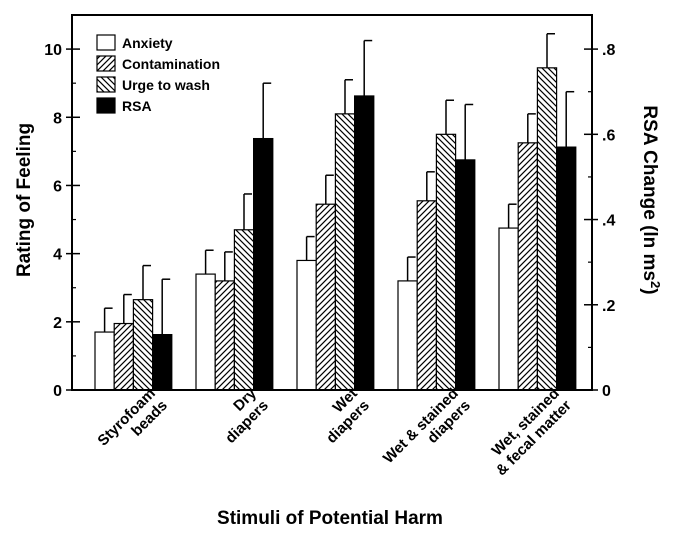 The height and width of the screenshot is (535, 675). I want to click on legend-swatch-rsa, so click(106, 105).